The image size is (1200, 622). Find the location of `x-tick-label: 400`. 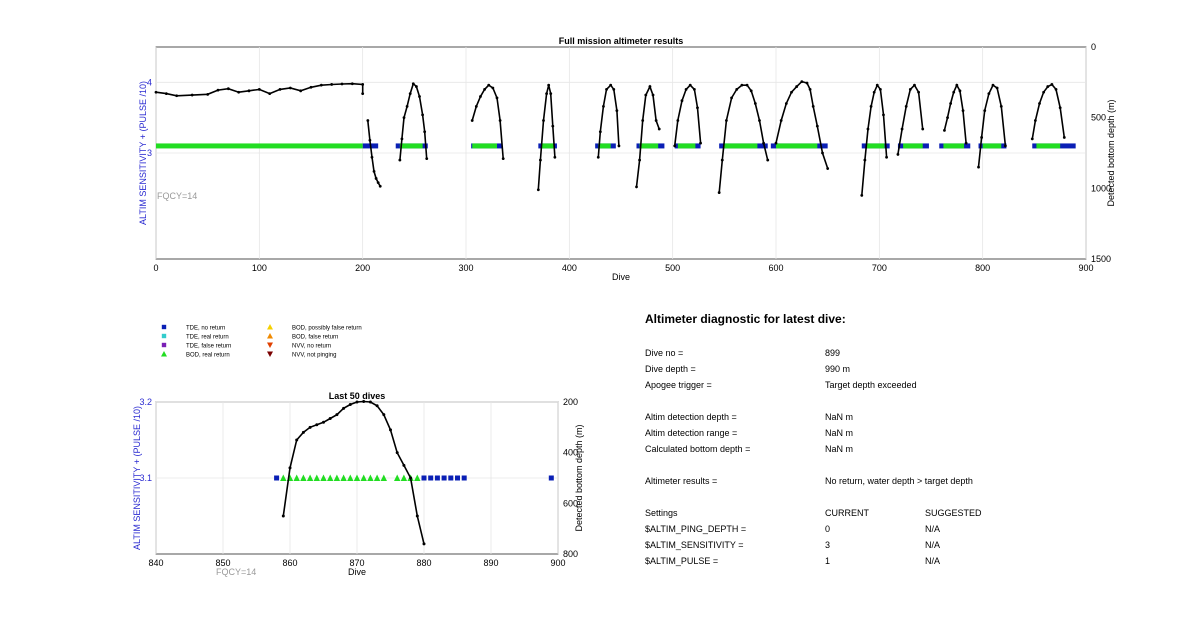

x-tick-label: 400 is located at coordinates (569, 268).